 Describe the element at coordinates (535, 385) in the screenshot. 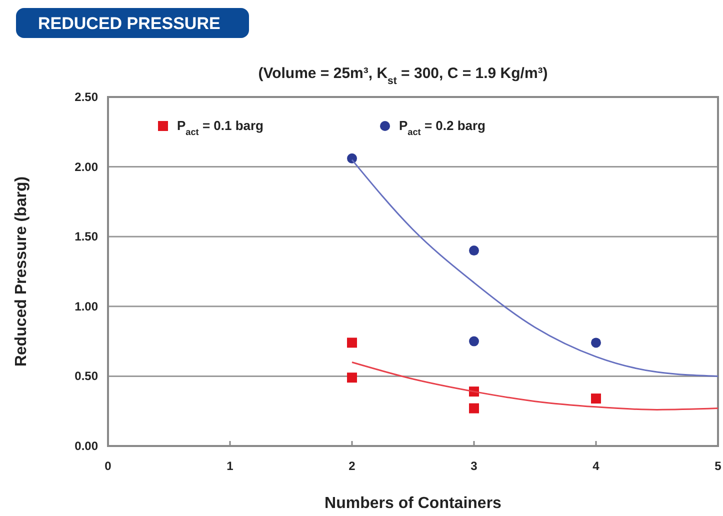

I see `line-series` at that location.